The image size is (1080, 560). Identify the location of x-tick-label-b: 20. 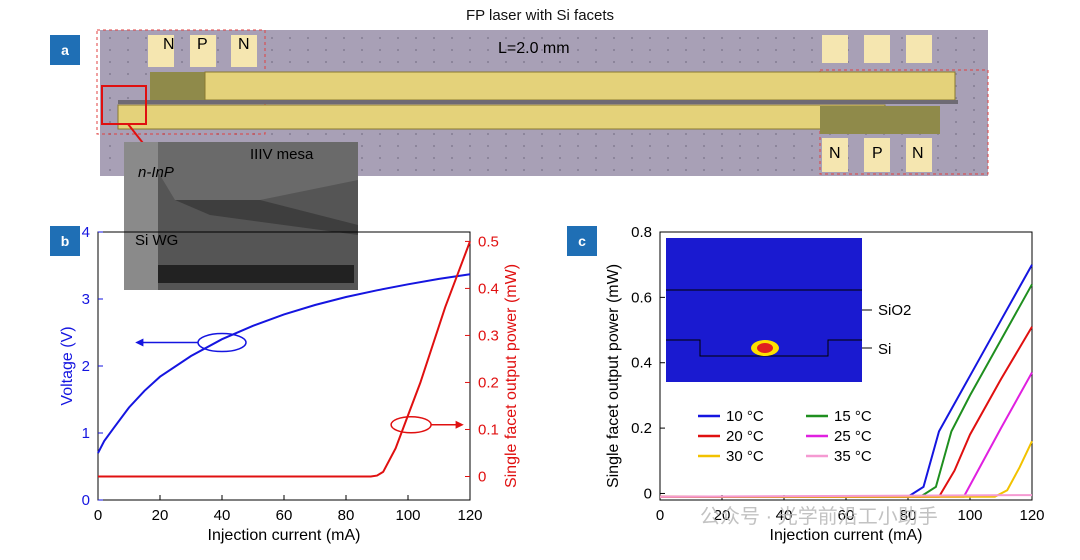
(160, 515).